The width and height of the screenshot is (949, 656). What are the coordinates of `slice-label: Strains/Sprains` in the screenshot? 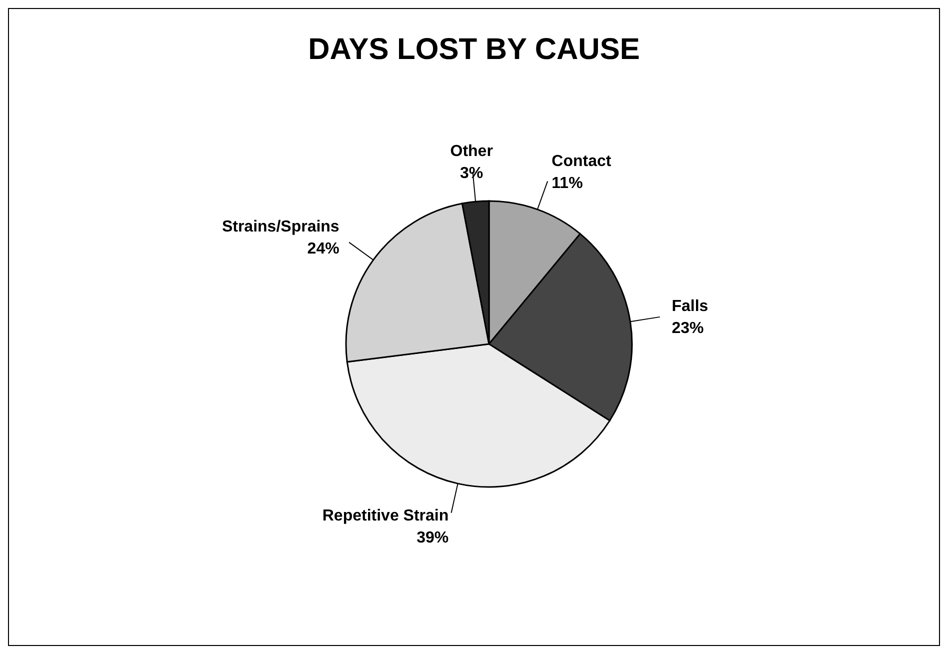 It's located at (281, 227).